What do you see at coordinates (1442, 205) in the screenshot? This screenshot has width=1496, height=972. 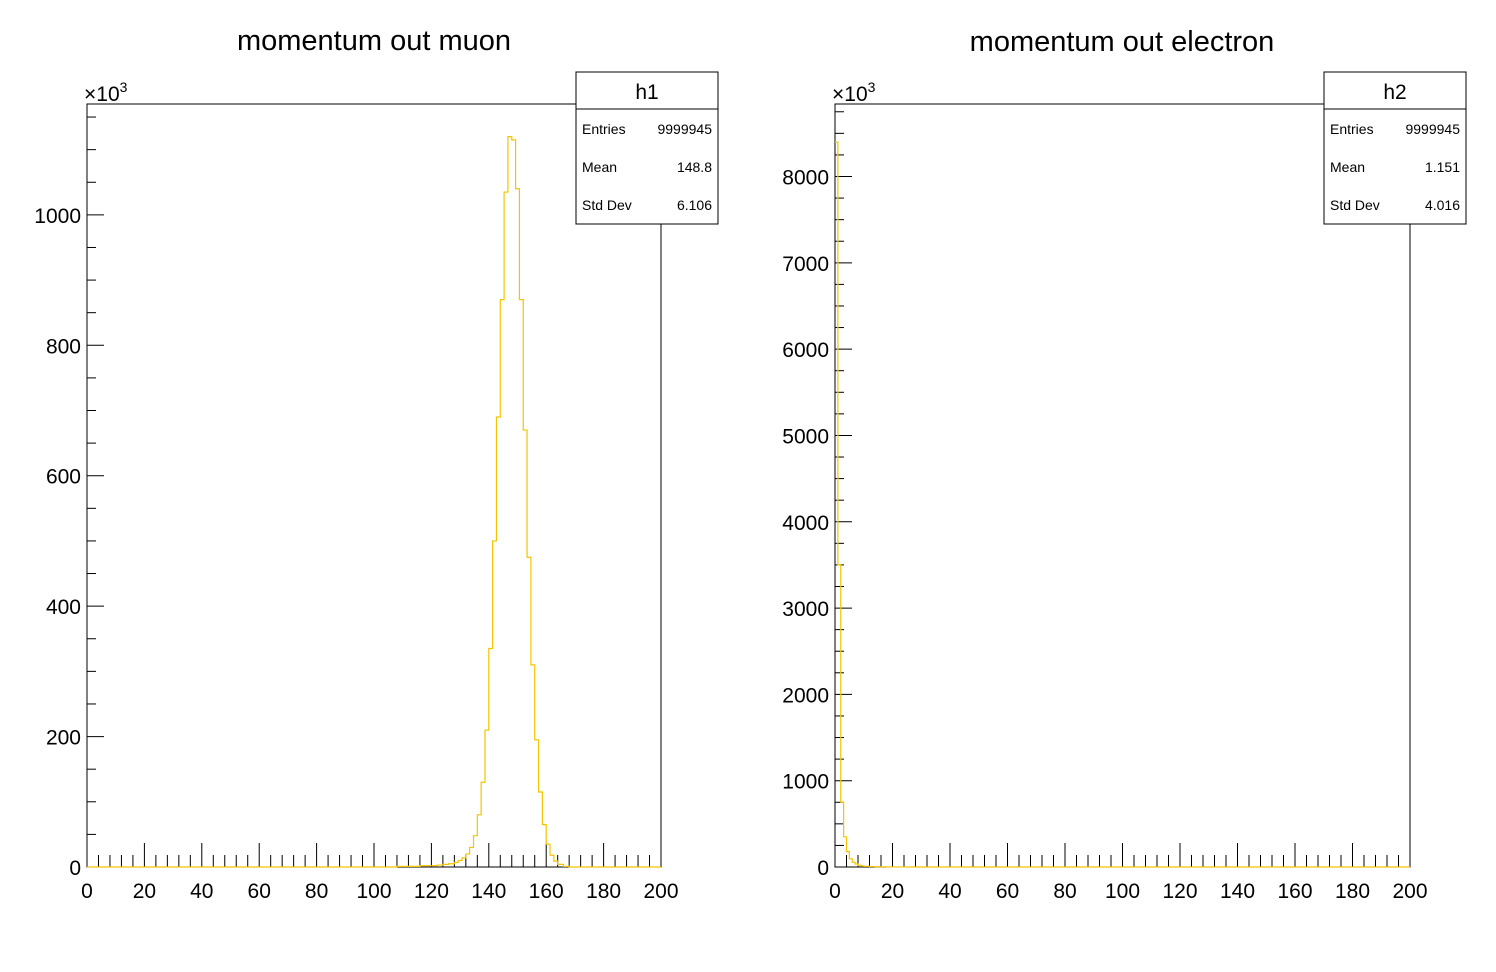 I see `stats-row-value: 4.016` at bounding box center [1442, 205].